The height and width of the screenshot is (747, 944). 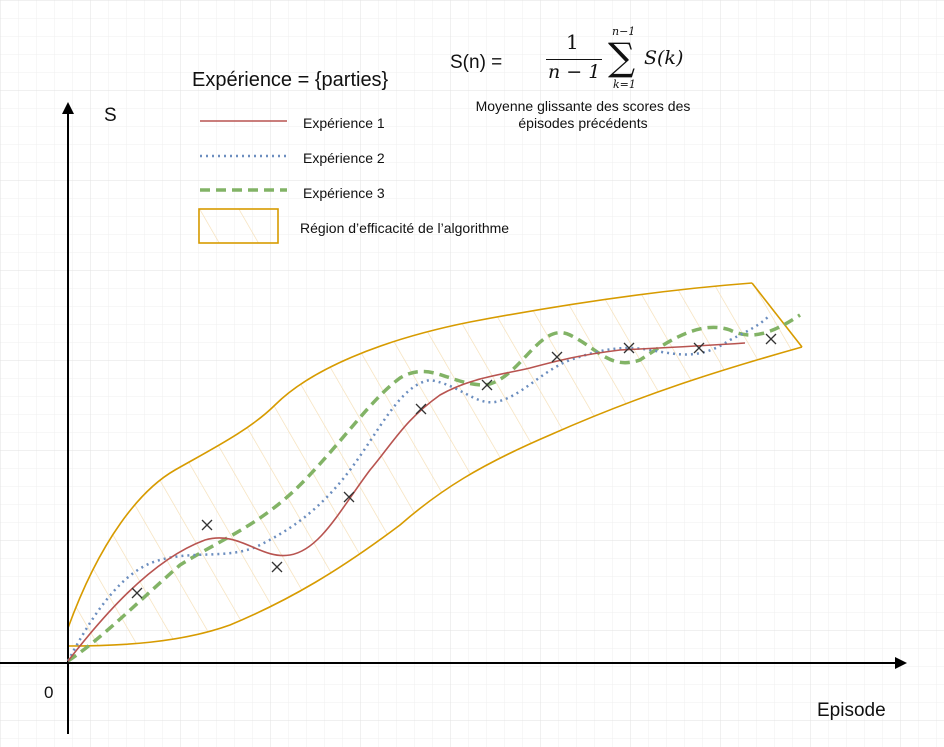 I want to click on fraction-bar, so click(x=574, y=59).